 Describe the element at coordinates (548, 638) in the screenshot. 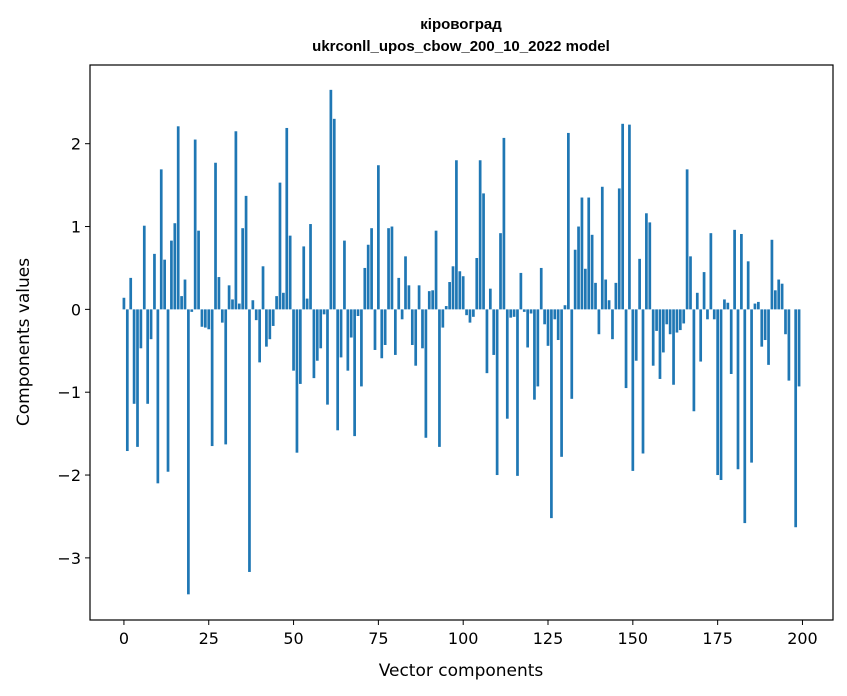

I see `x-tick-label: 125` at that location.